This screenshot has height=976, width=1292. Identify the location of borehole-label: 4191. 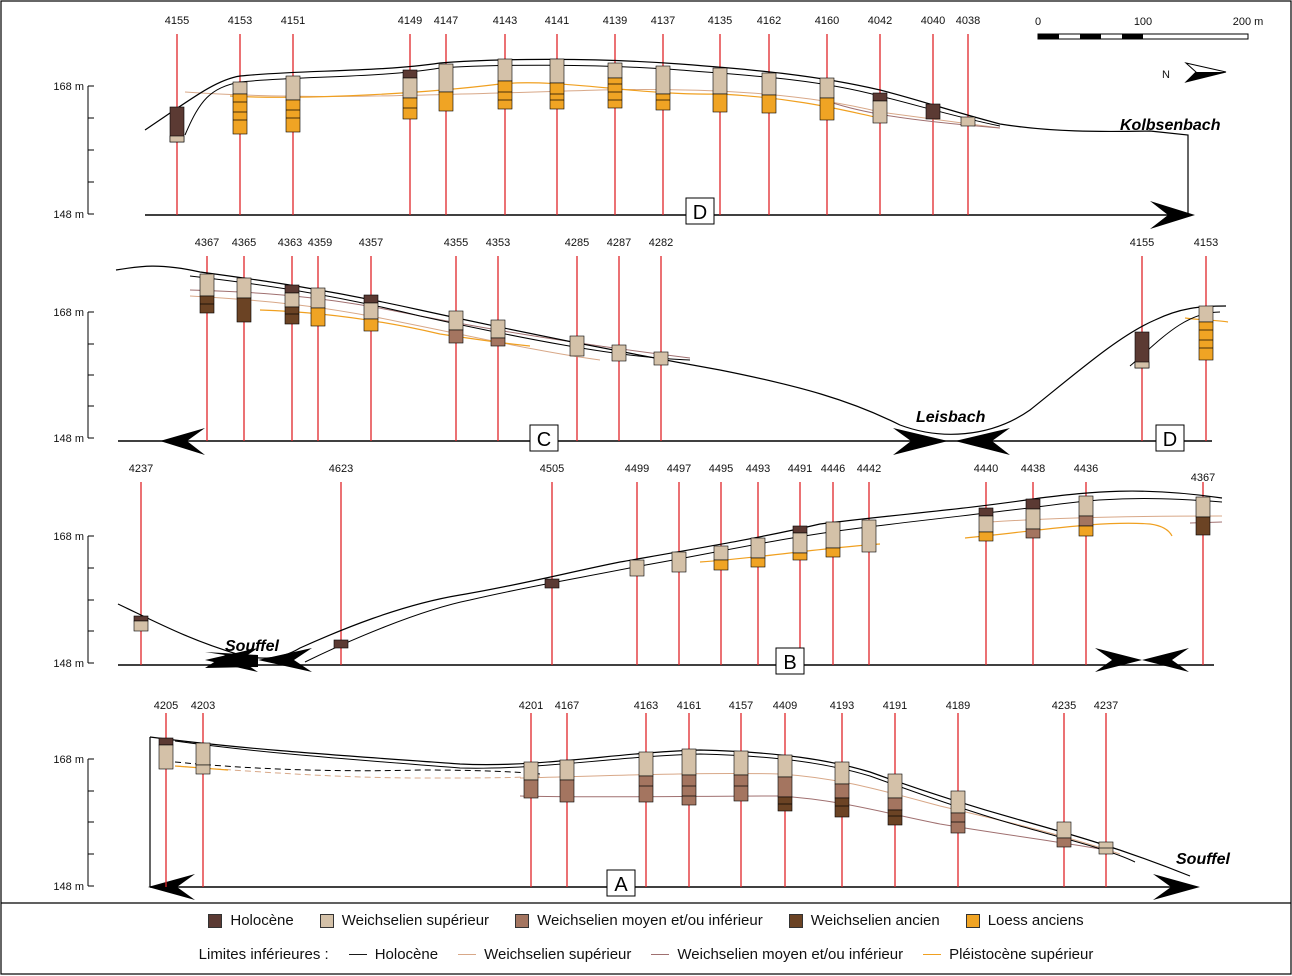
(895, 706).